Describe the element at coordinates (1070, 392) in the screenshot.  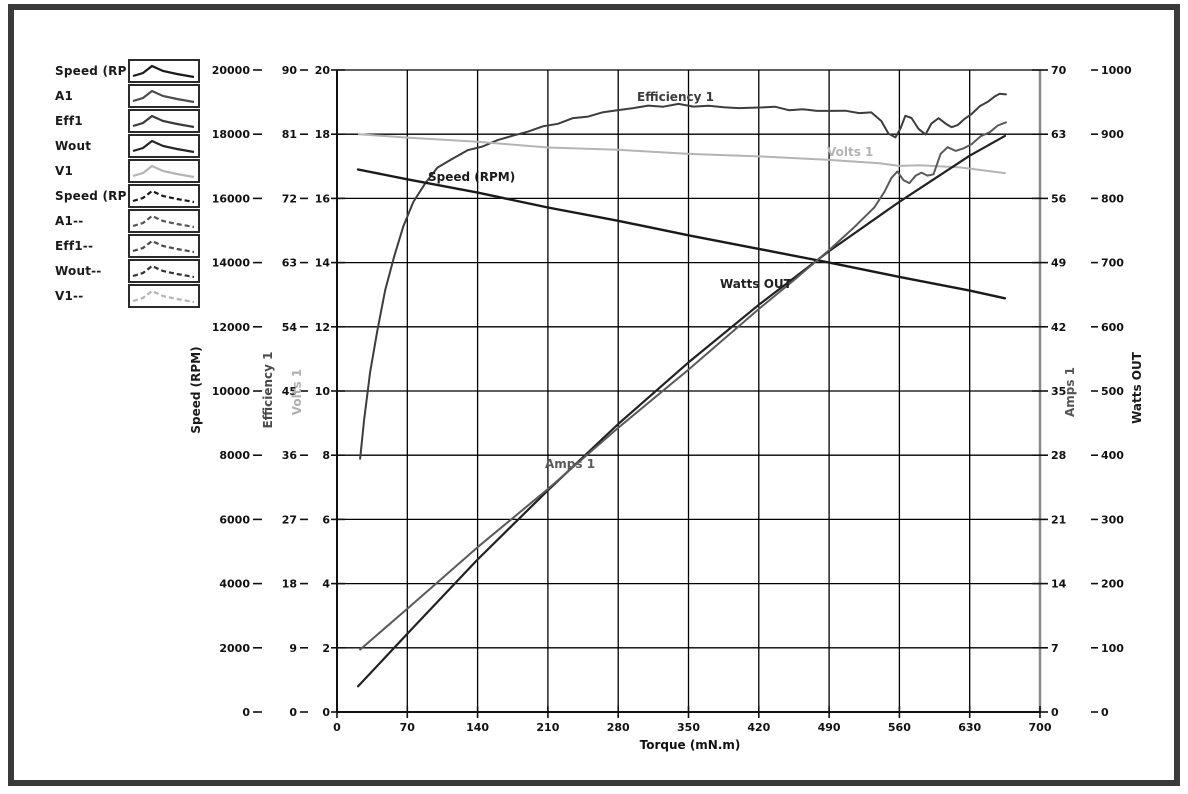
I see `axis-title-amps: Amps 1` at that location.